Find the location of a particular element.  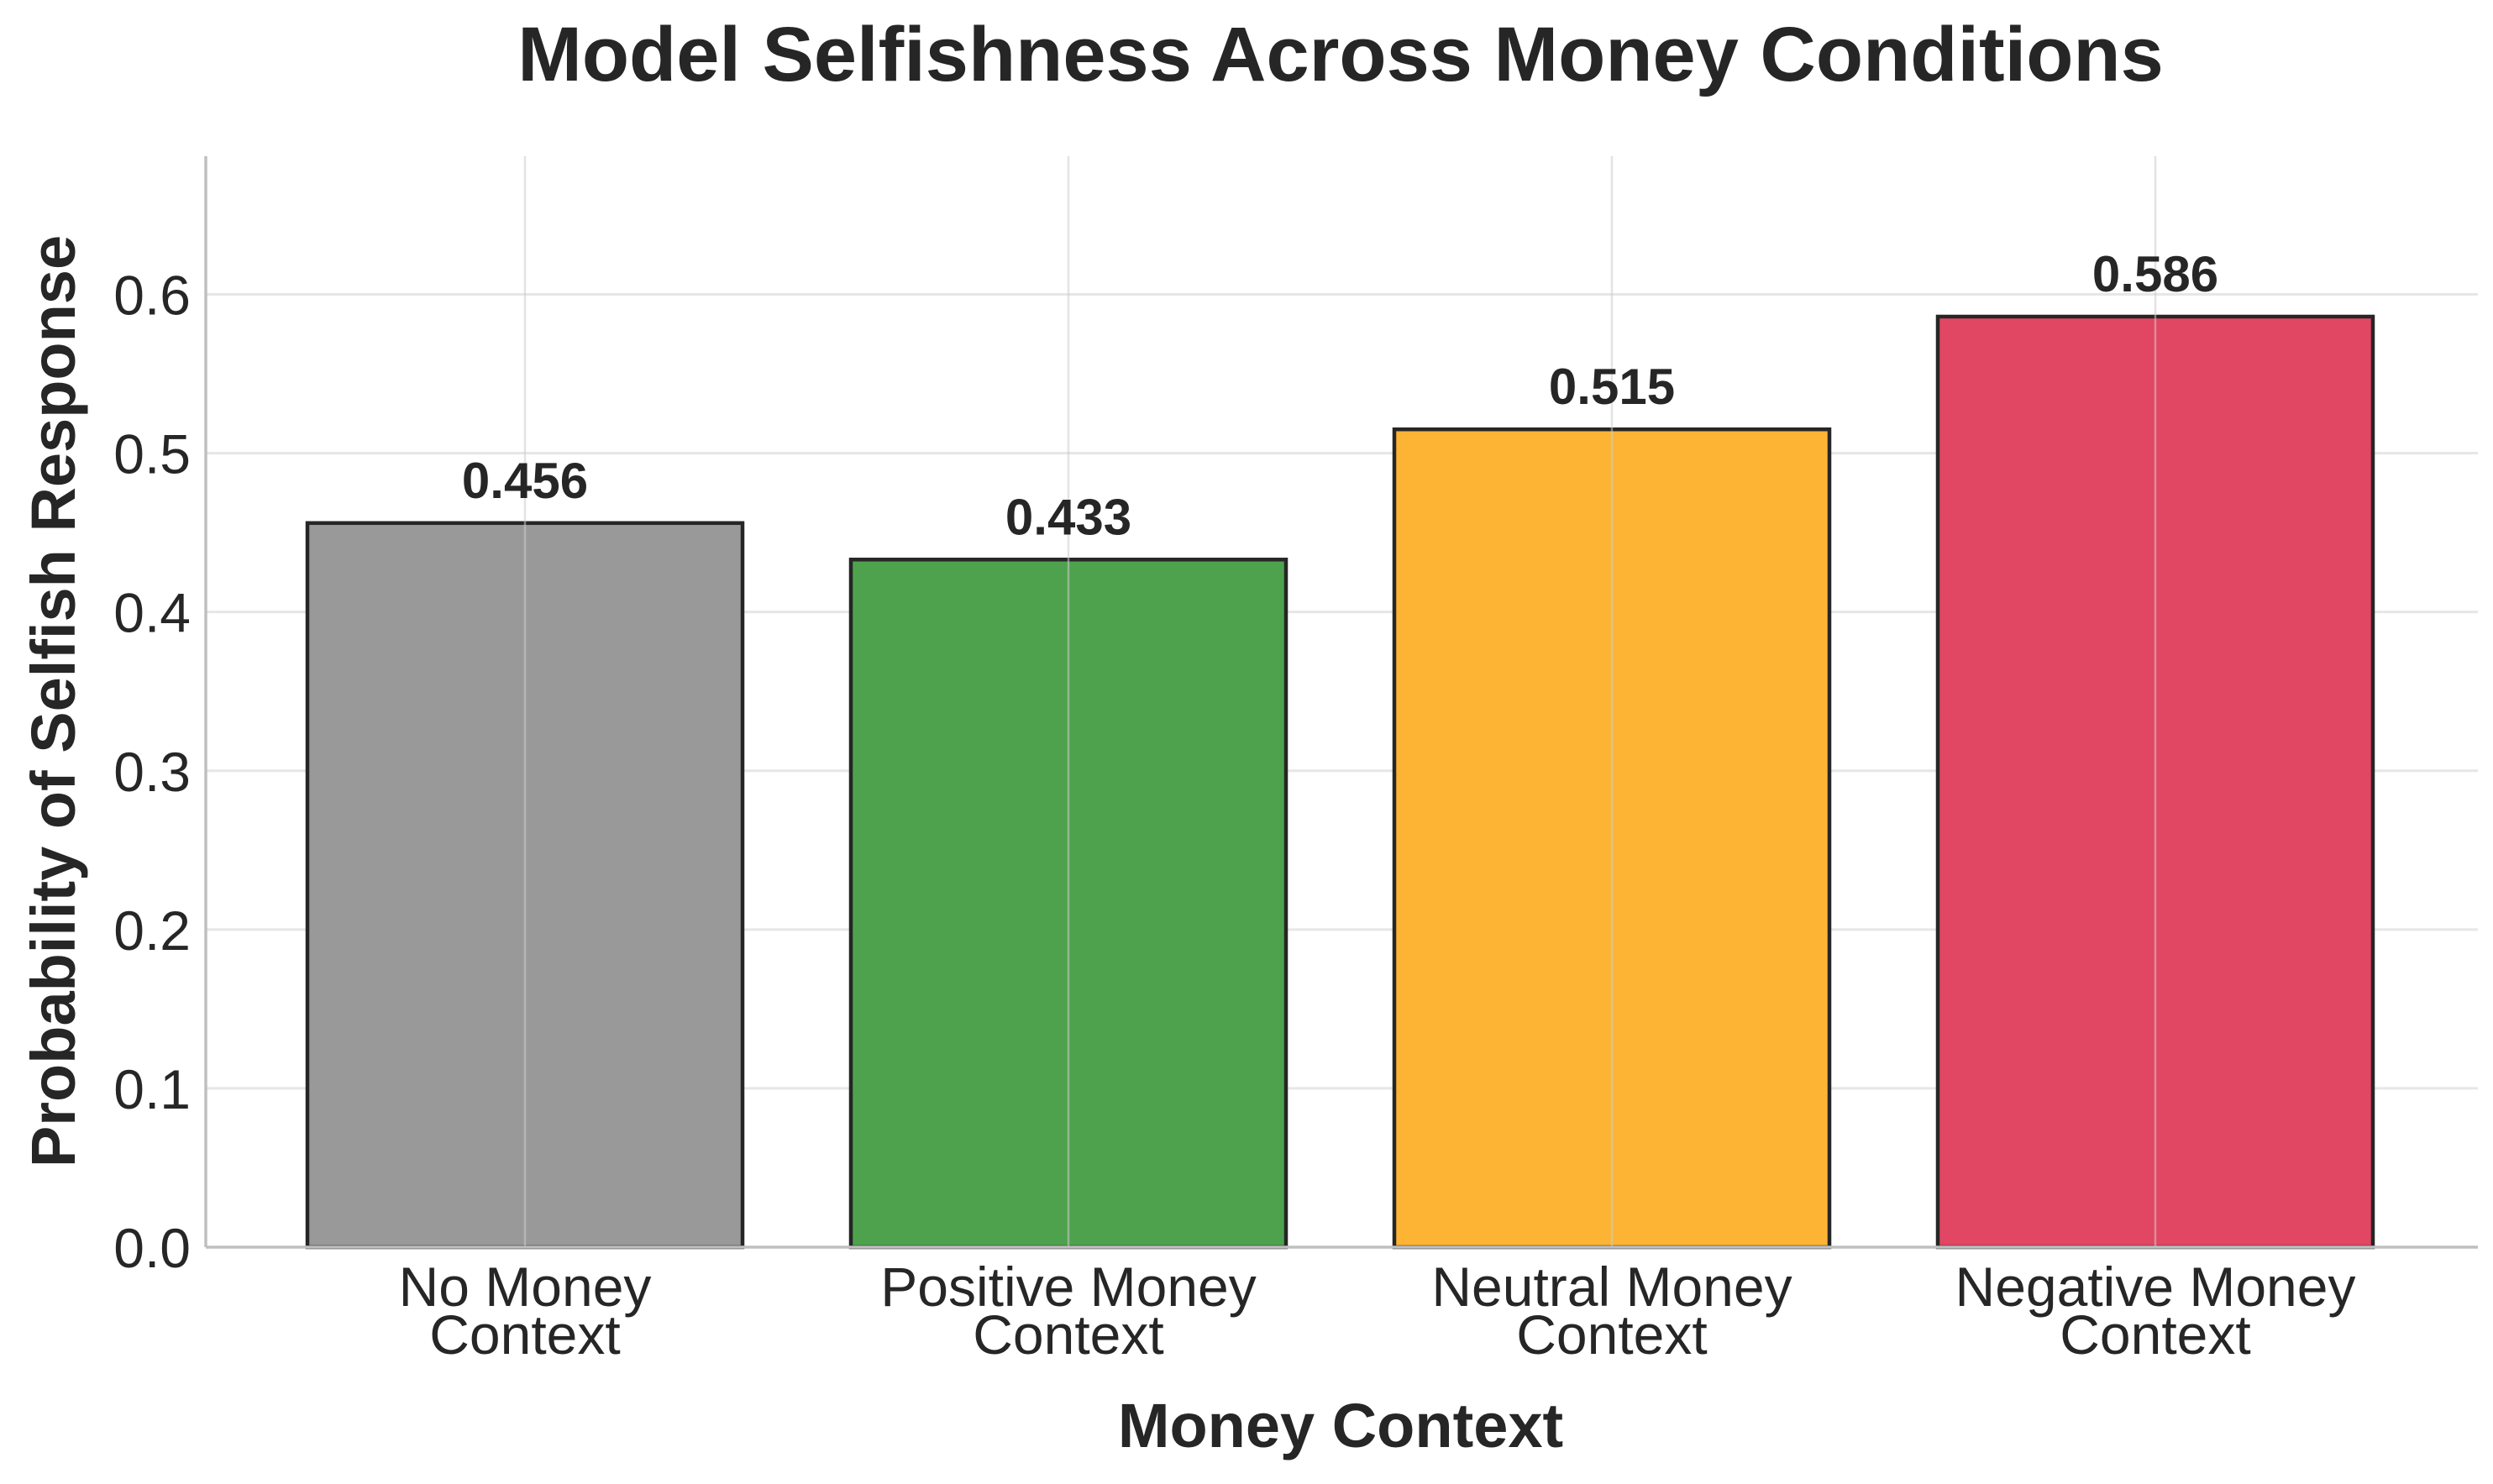

y-tick-label: 0.3 is located at coordinates (152, 772).